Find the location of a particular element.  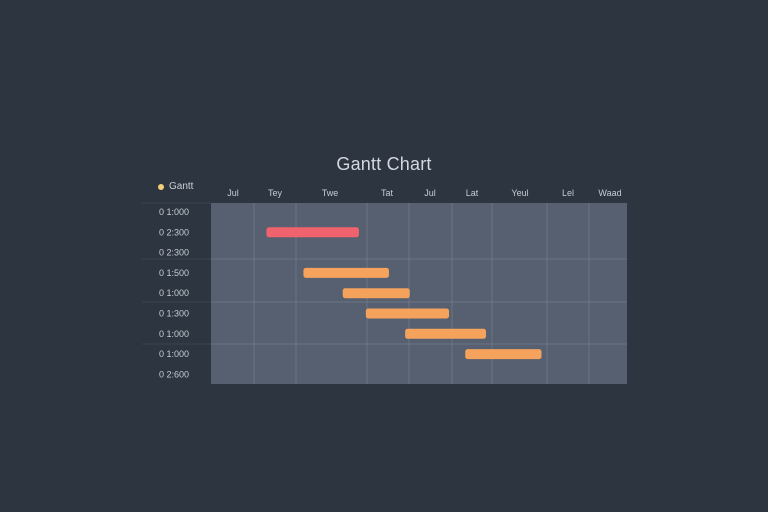

row-label-2: 0 2:300 is located at coordinates (174, 253).